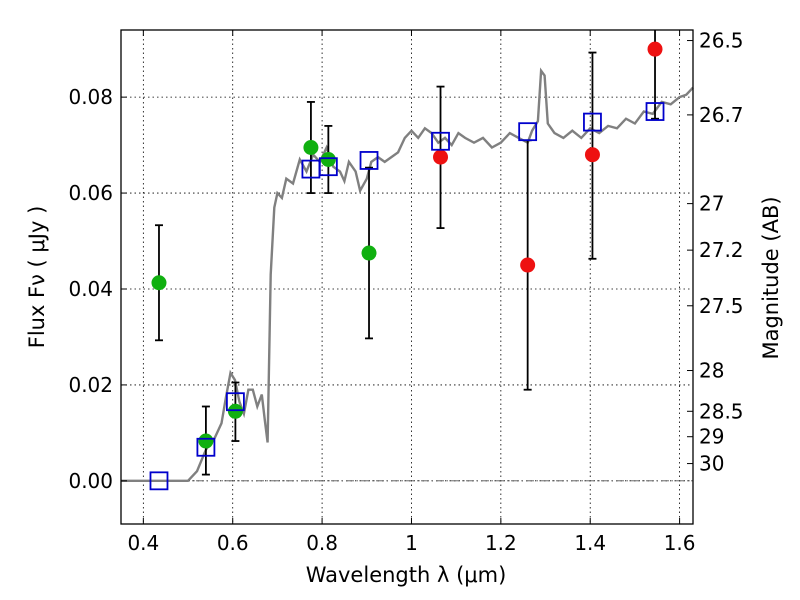 This screenshot has height=600, width=800. What do you see at coordinates (771, 277) in the screenshot?
I see `right-axis-title: Magnitude (AB)` at bounding box center [771, 277].